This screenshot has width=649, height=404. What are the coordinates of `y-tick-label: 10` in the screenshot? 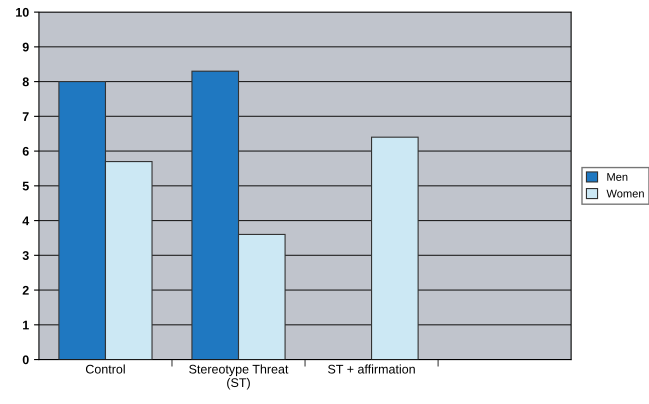 It's located at (22, 12).